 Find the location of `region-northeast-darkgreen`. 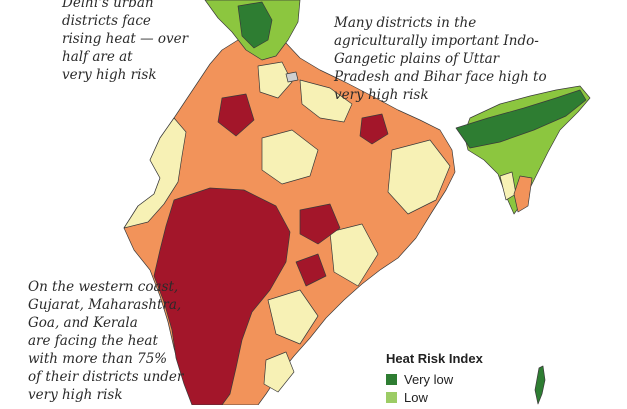

region-northeast-darkgreen is located at coordinates (521, 119).